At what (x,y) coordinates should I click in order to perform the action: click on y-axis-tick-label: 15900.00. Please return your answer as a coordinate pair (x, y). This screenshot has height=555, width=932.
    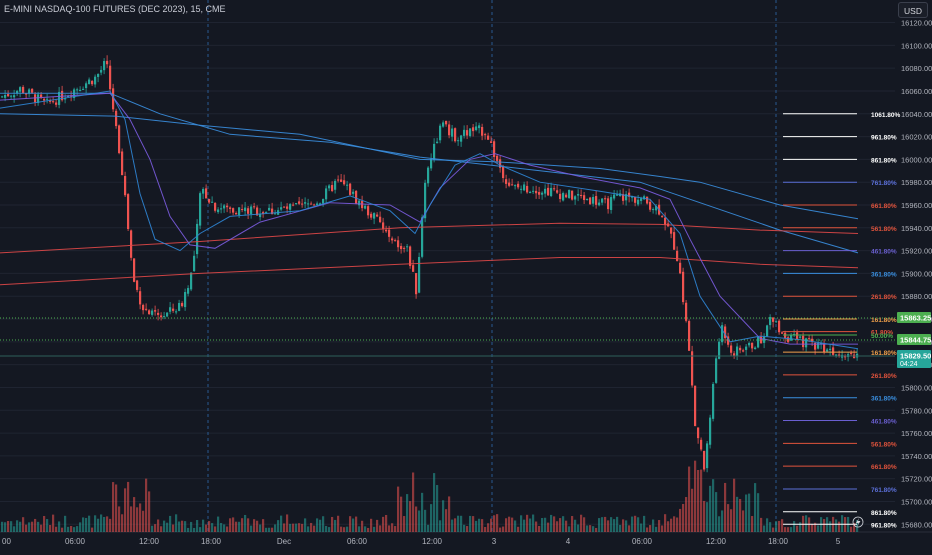
    Looking at the image, I should click on (916, 273).